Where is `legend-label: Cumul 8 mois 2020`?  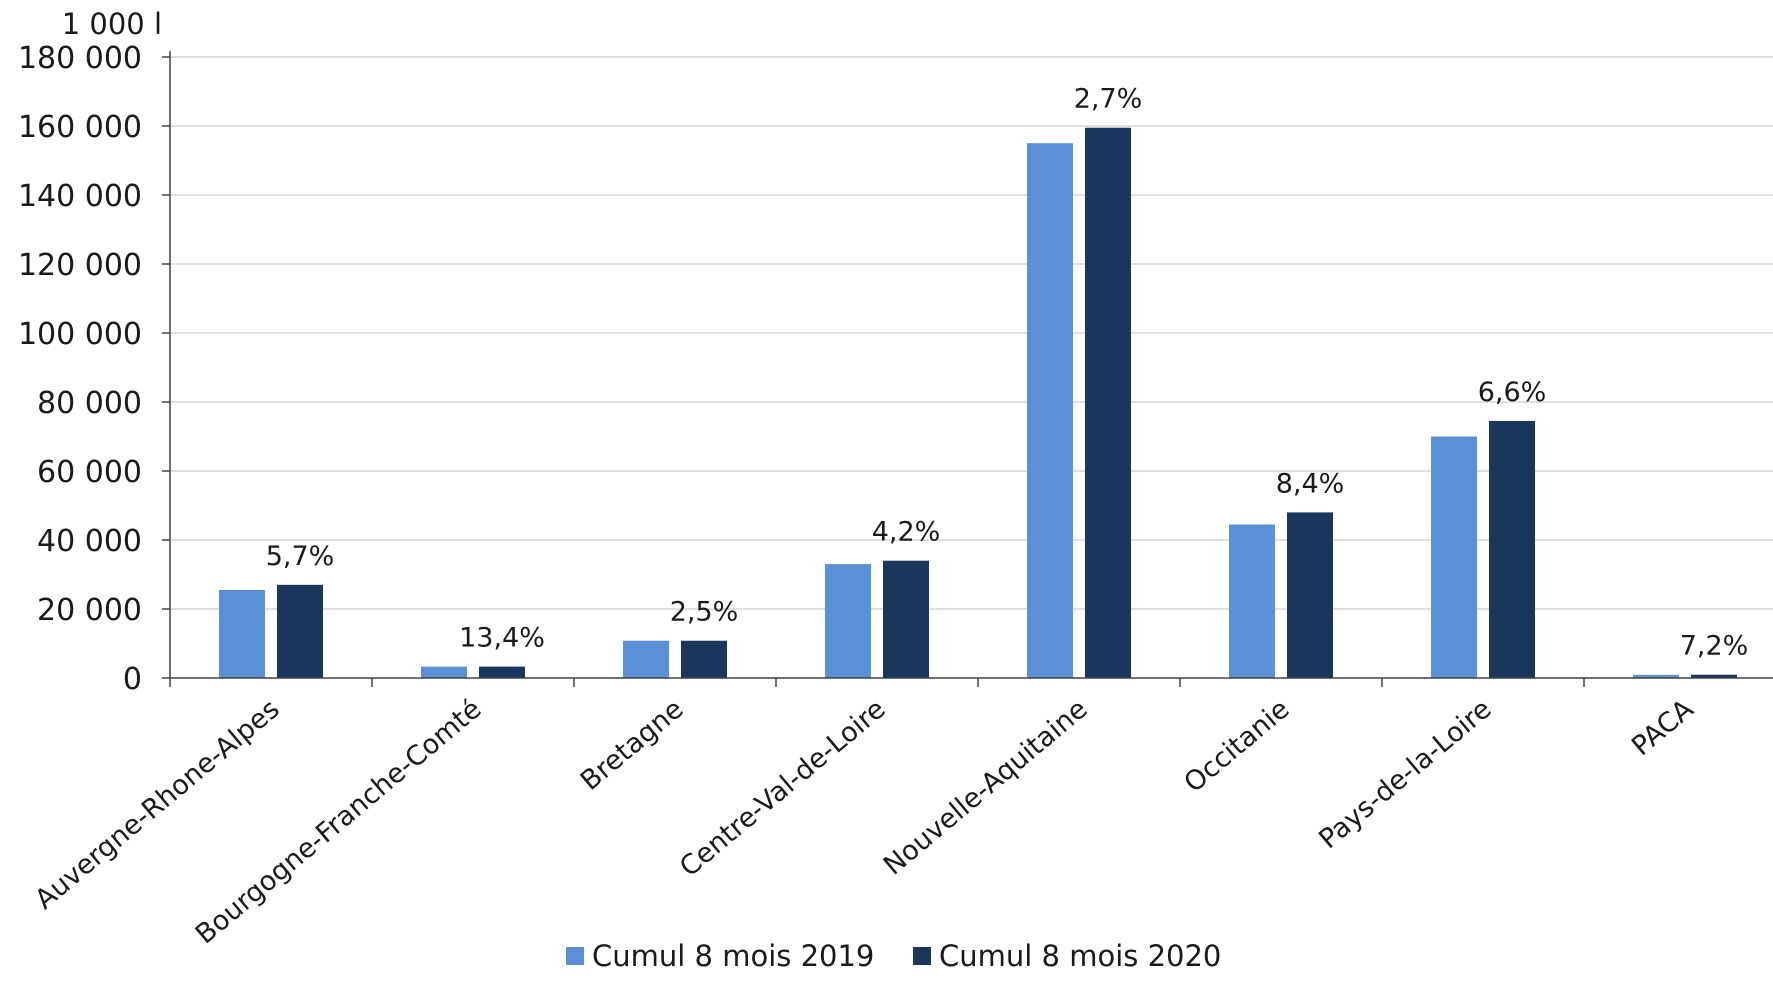
legend-label: Cumul 8 mois 2020 is located at coordinates (1080, 956).